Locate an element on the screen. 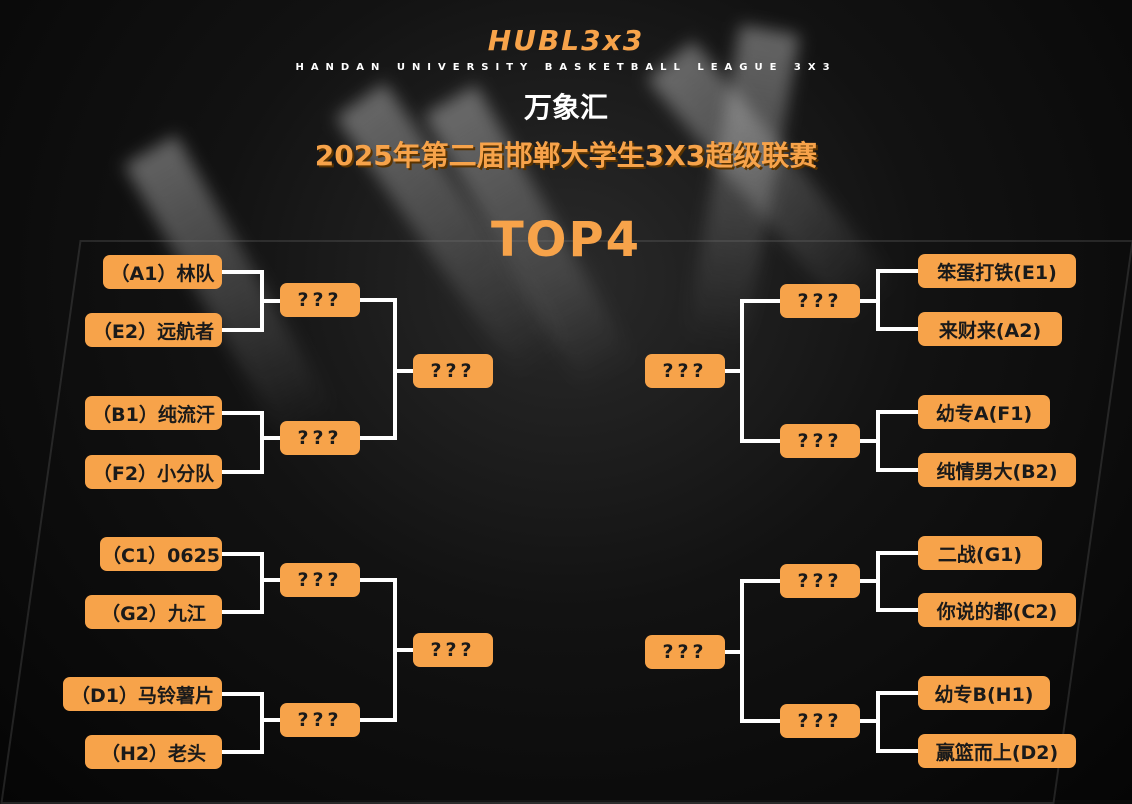 The height and width of the screenshot is (804, 1132). team-e2: （E2）远航者 is located at coordinates (153, 330).